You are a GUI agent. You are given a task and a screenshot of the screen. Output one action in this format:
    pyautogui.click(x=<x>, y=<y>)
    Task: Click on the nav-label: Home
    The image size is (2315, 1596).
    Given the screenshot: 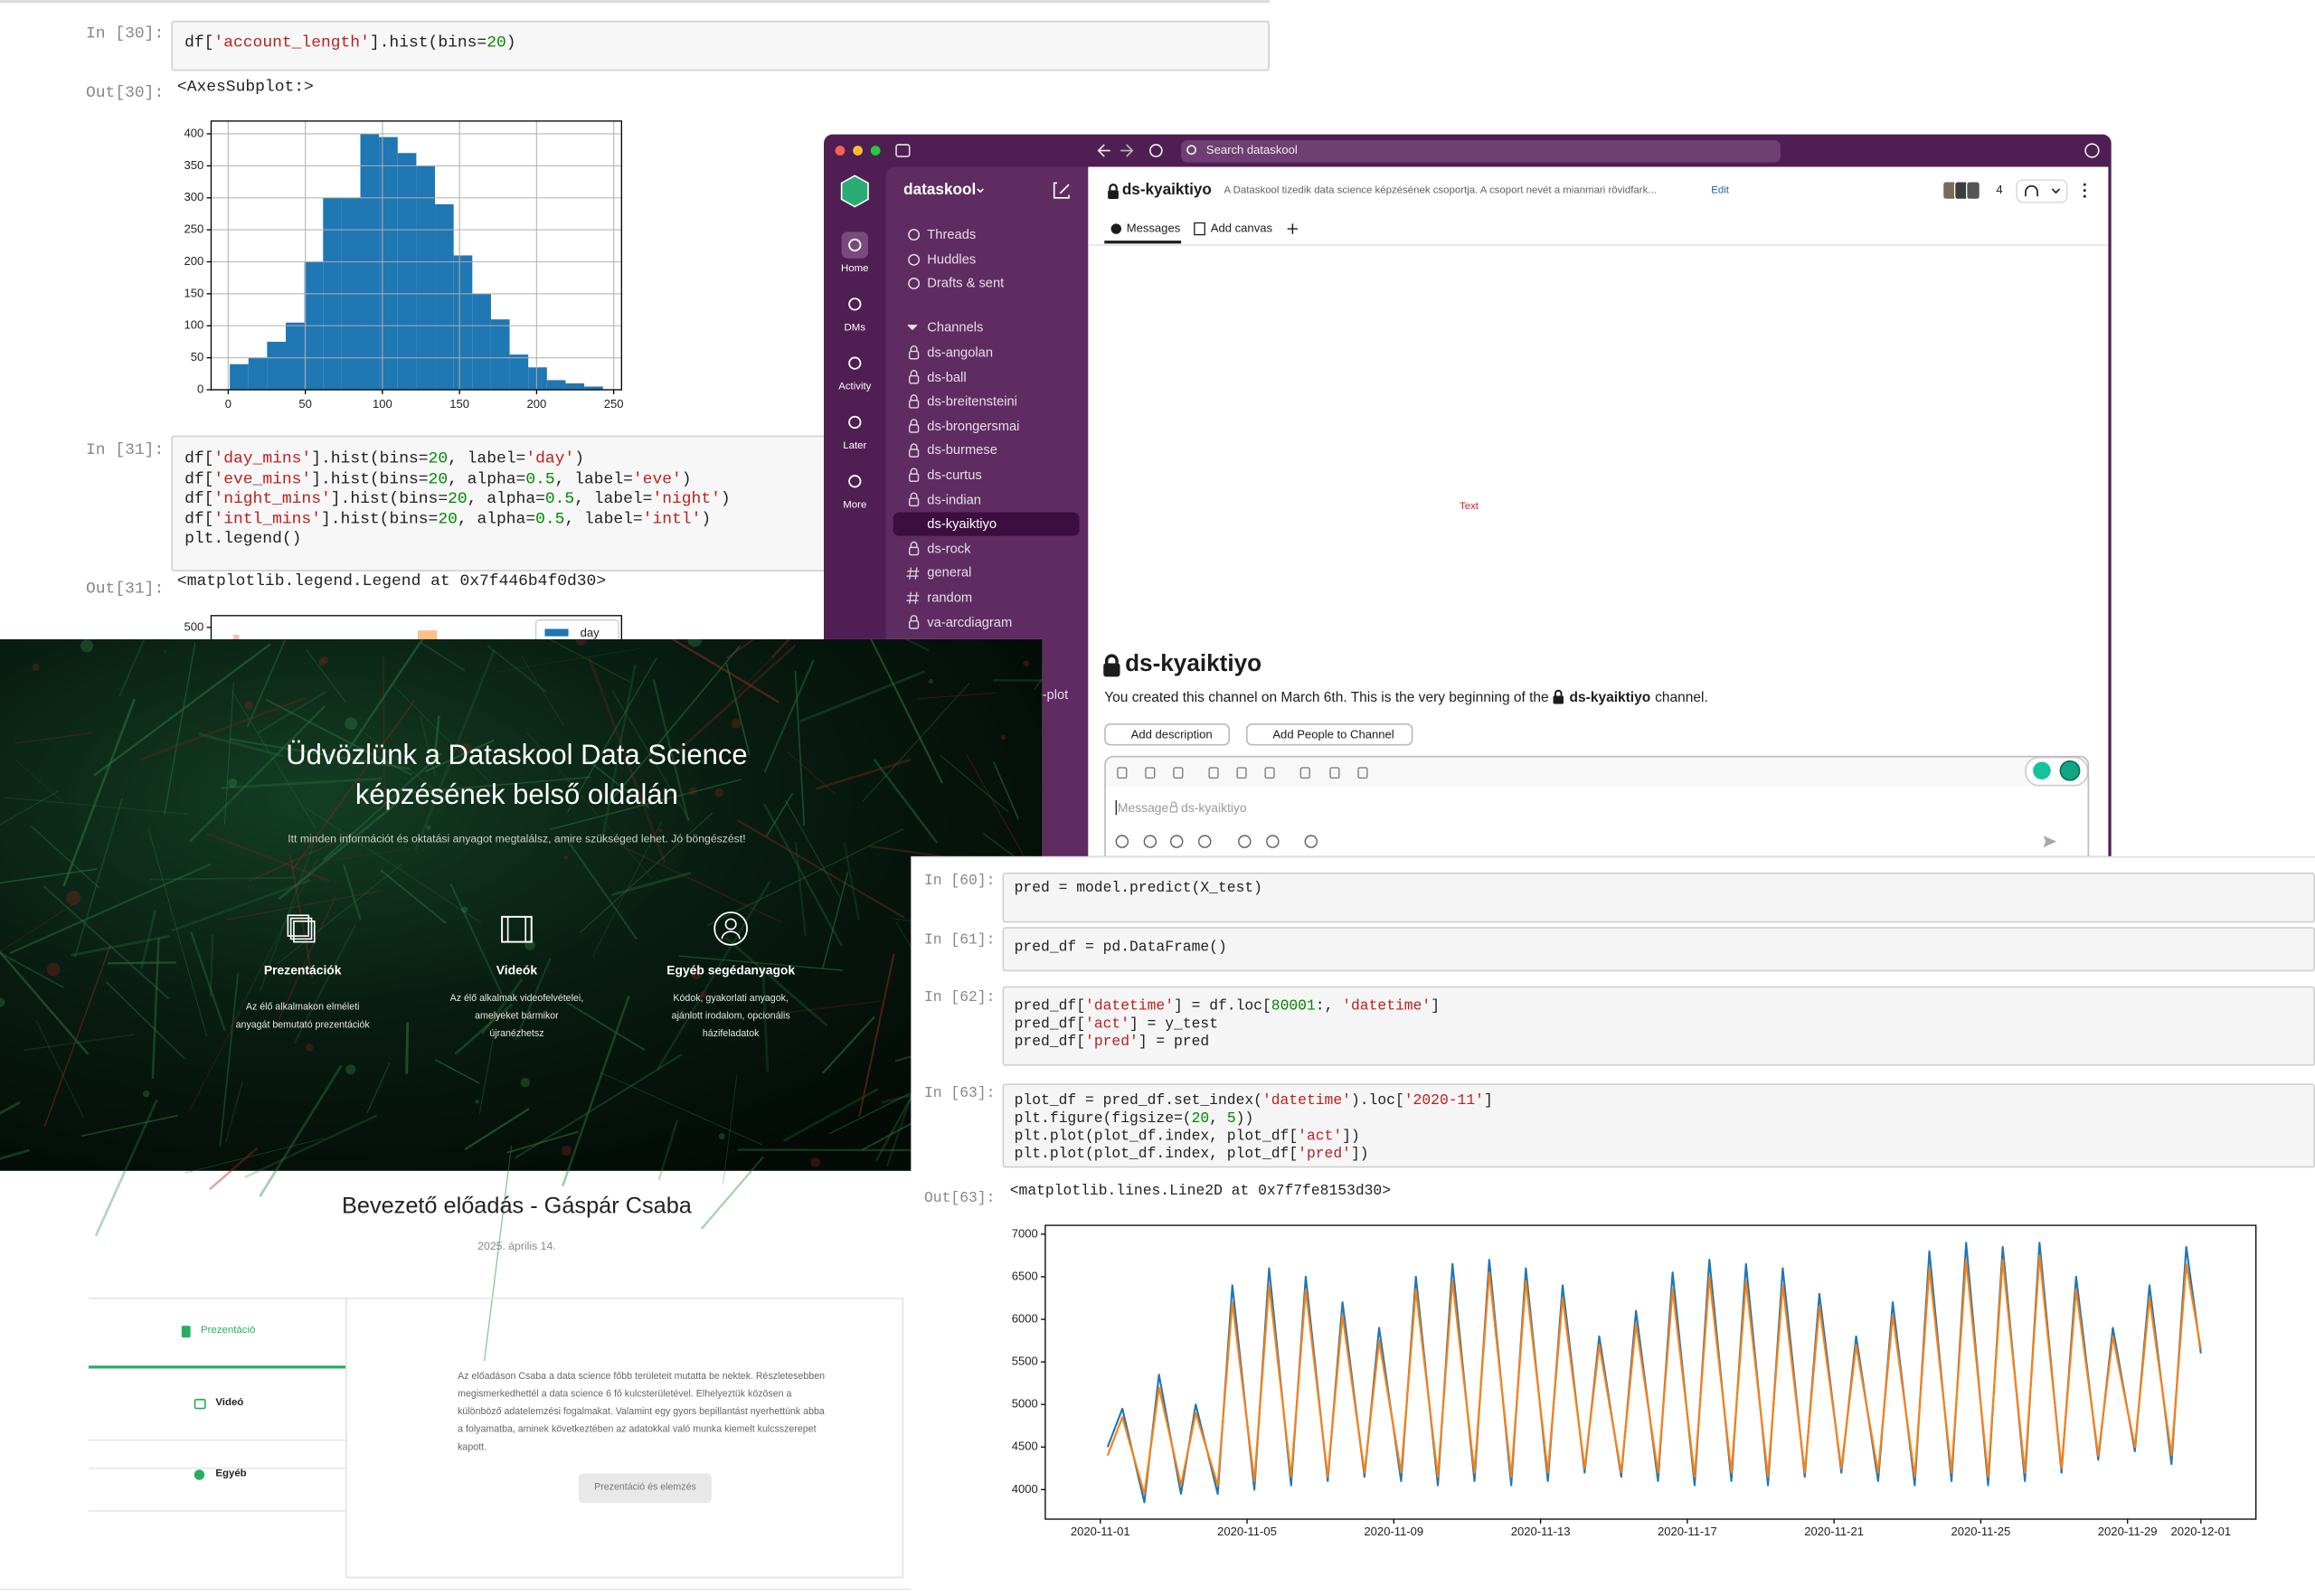 What is the action you would take?
    pyautogui.click(x=855, y=269)
    